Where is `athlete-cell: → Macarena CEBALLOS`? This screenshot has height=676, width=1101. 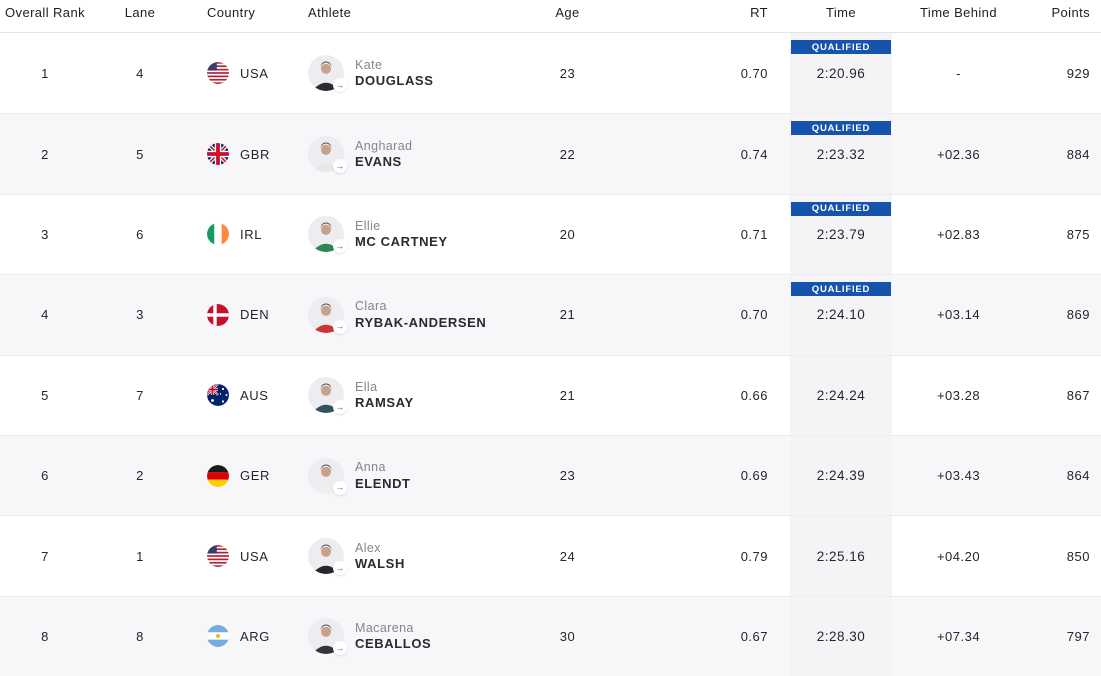 athlete-cell: → Macarena CEBALLOS is located at coordinates (420, 636).